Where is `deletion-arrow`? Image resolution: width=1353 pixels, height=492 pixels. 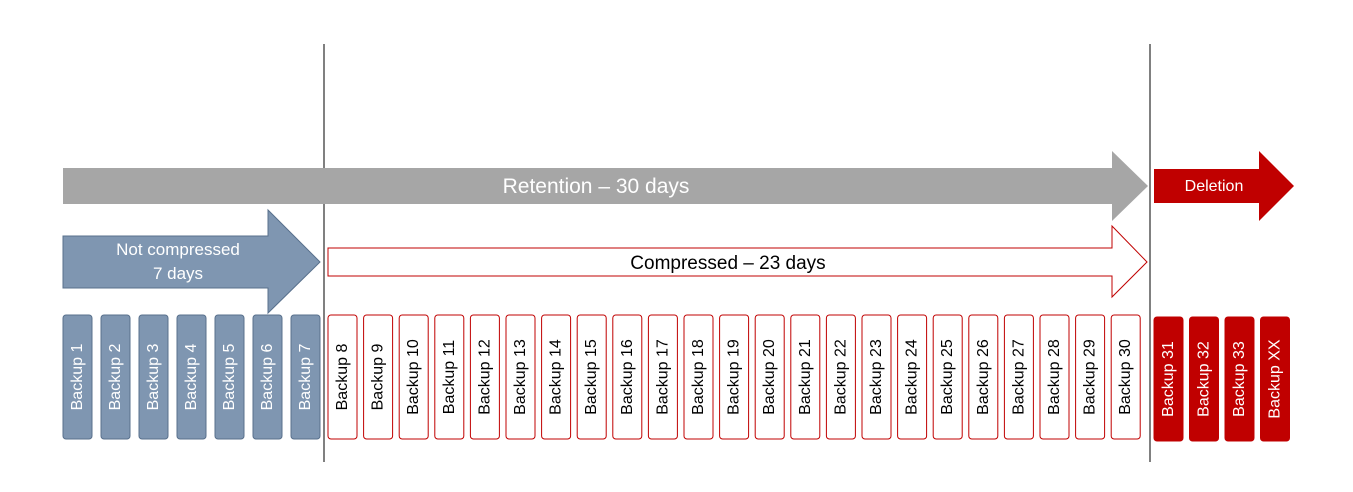
deletion-arrow is located at coordinates (1224, 186).